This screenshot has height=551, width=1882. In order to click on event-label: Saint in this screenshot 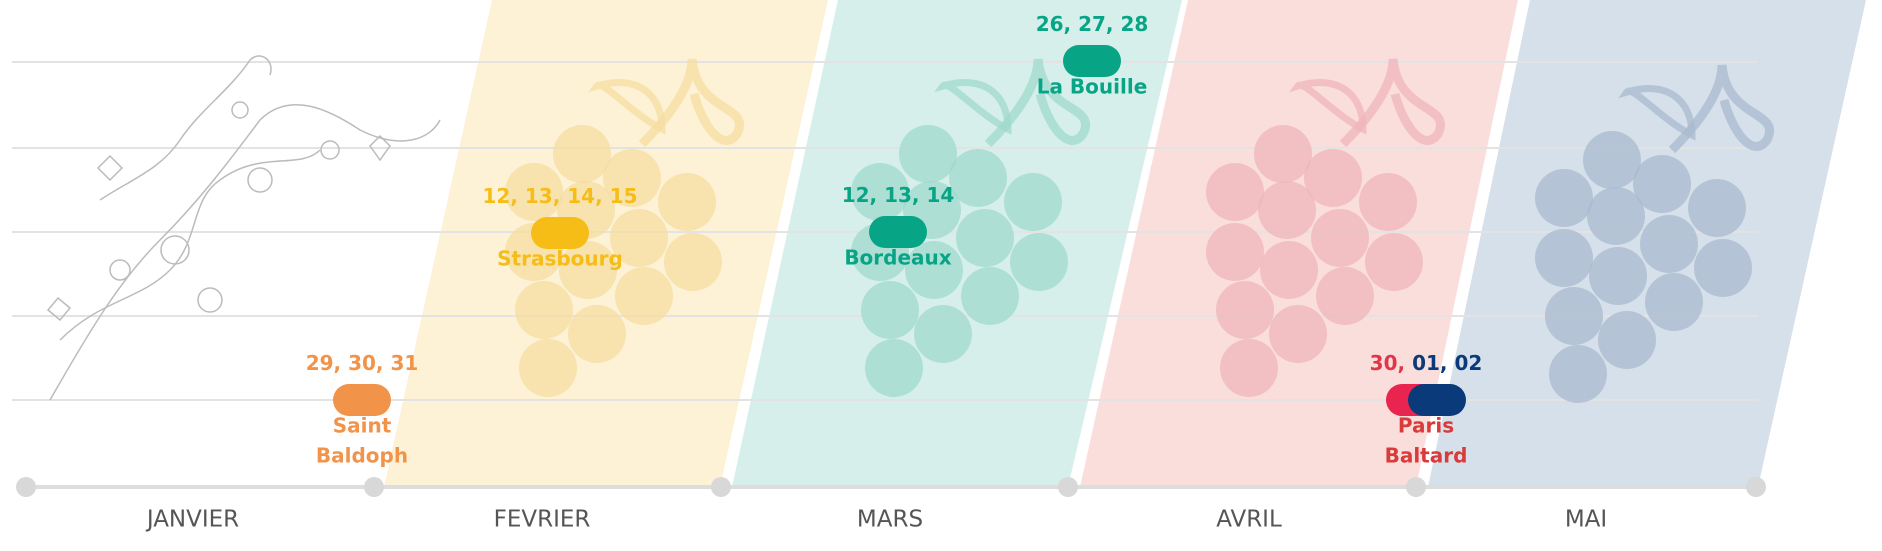, I will do `click(362, 426)`.